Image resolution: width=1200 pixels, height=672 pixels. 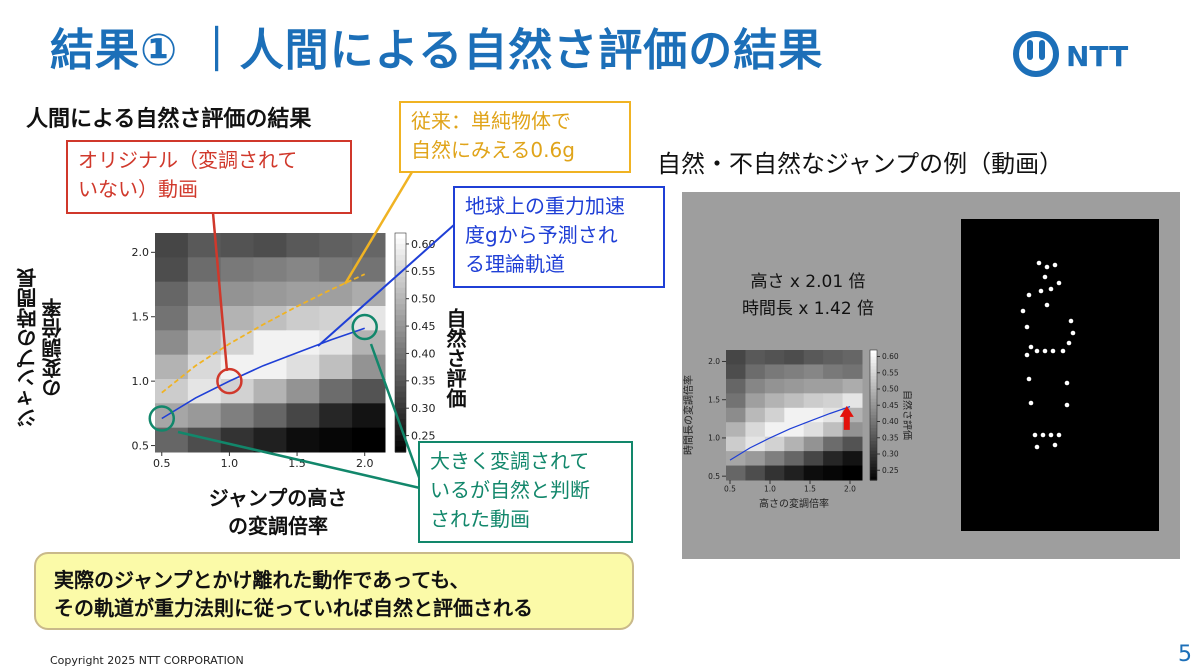 I want to click on marker-low-end, so click(x=162, y=418).